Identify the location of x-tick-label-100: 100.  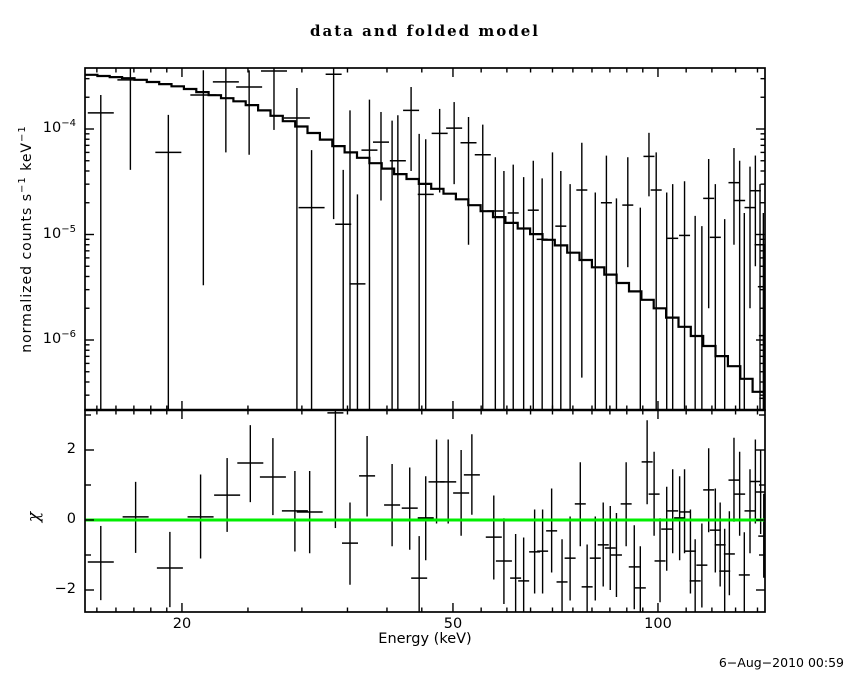
(658, 624).